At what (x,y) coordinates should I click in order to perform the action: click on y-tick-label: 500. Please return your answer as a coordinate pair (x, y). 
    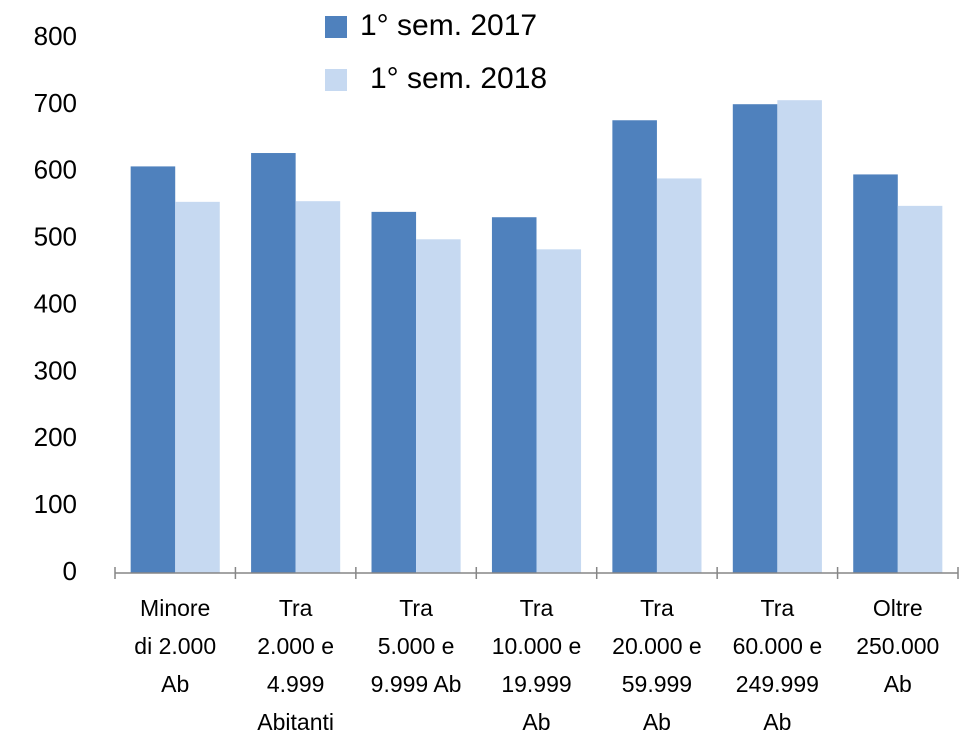
    Looking at the image, I should click on (55, 237).